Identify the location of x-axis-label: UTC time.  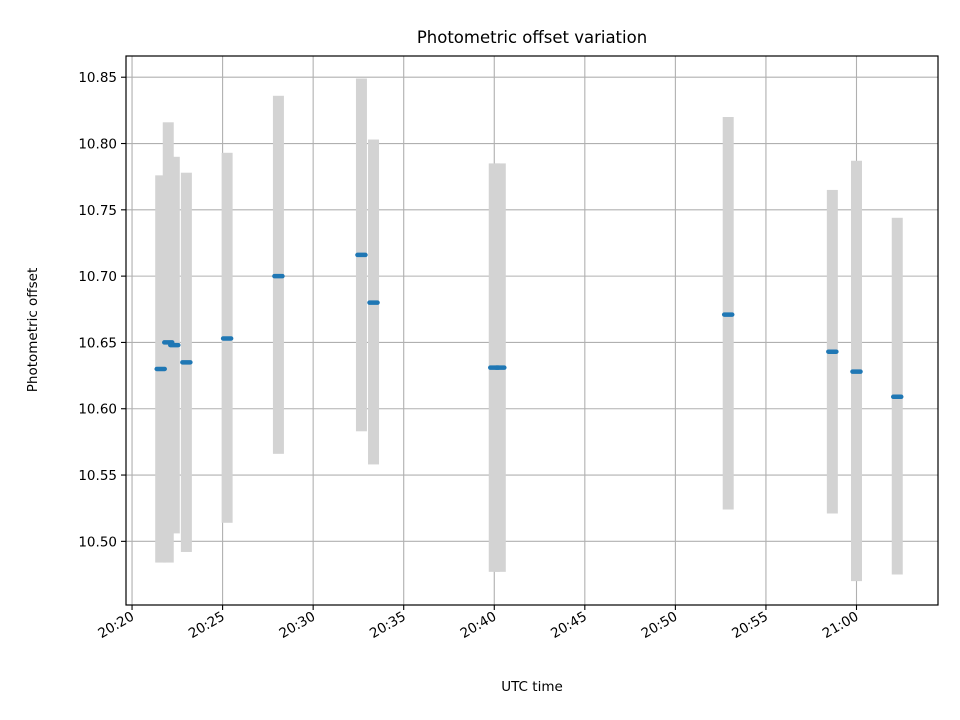
(532, 687).